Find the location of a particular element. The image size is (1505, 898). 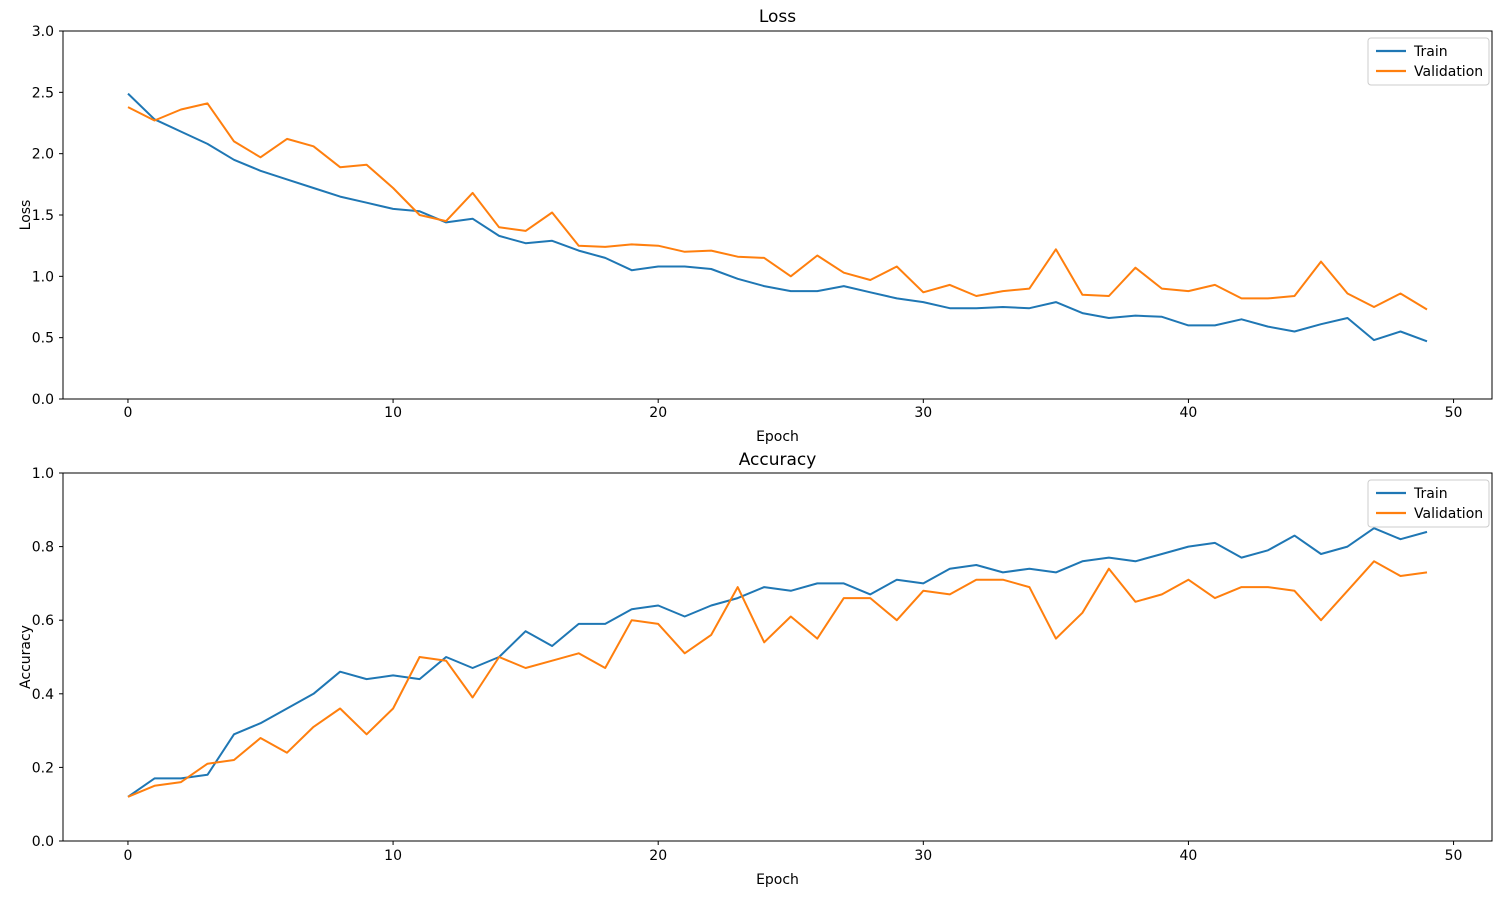

y-tick-label: 0.6 is located at coordinates (43, 621).